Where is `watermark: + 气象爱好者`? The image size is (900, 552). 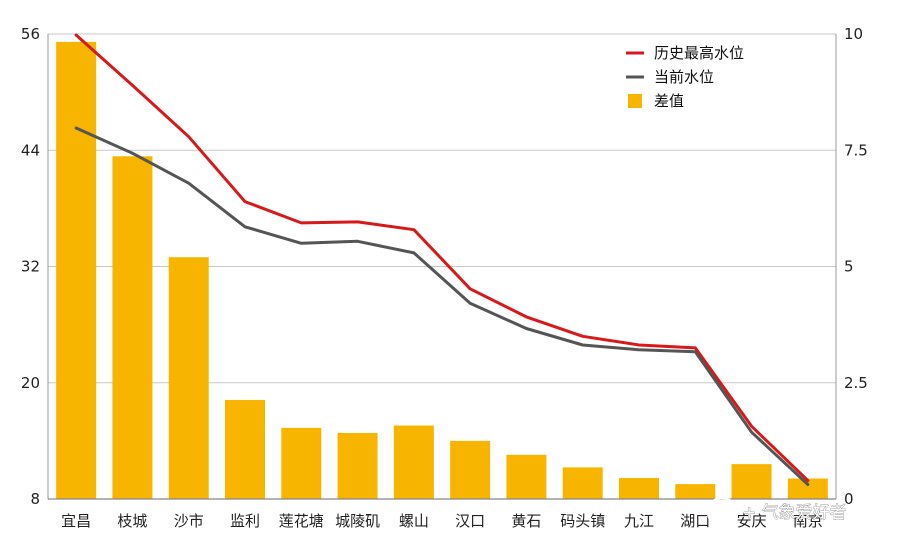
watermark: + 气象爱好者 is located at coordinates (776, 512).